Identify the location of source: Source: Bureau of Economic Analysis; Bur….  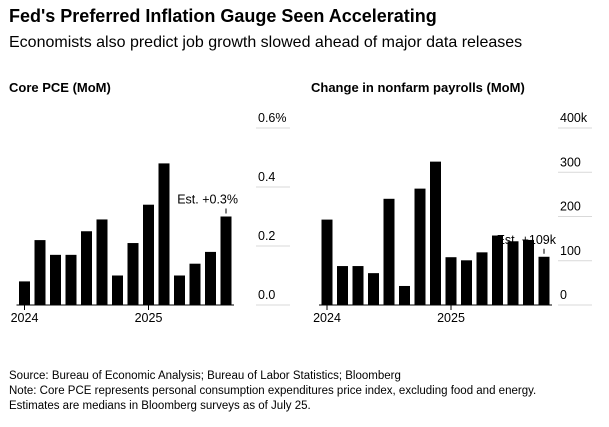
(205, 376).